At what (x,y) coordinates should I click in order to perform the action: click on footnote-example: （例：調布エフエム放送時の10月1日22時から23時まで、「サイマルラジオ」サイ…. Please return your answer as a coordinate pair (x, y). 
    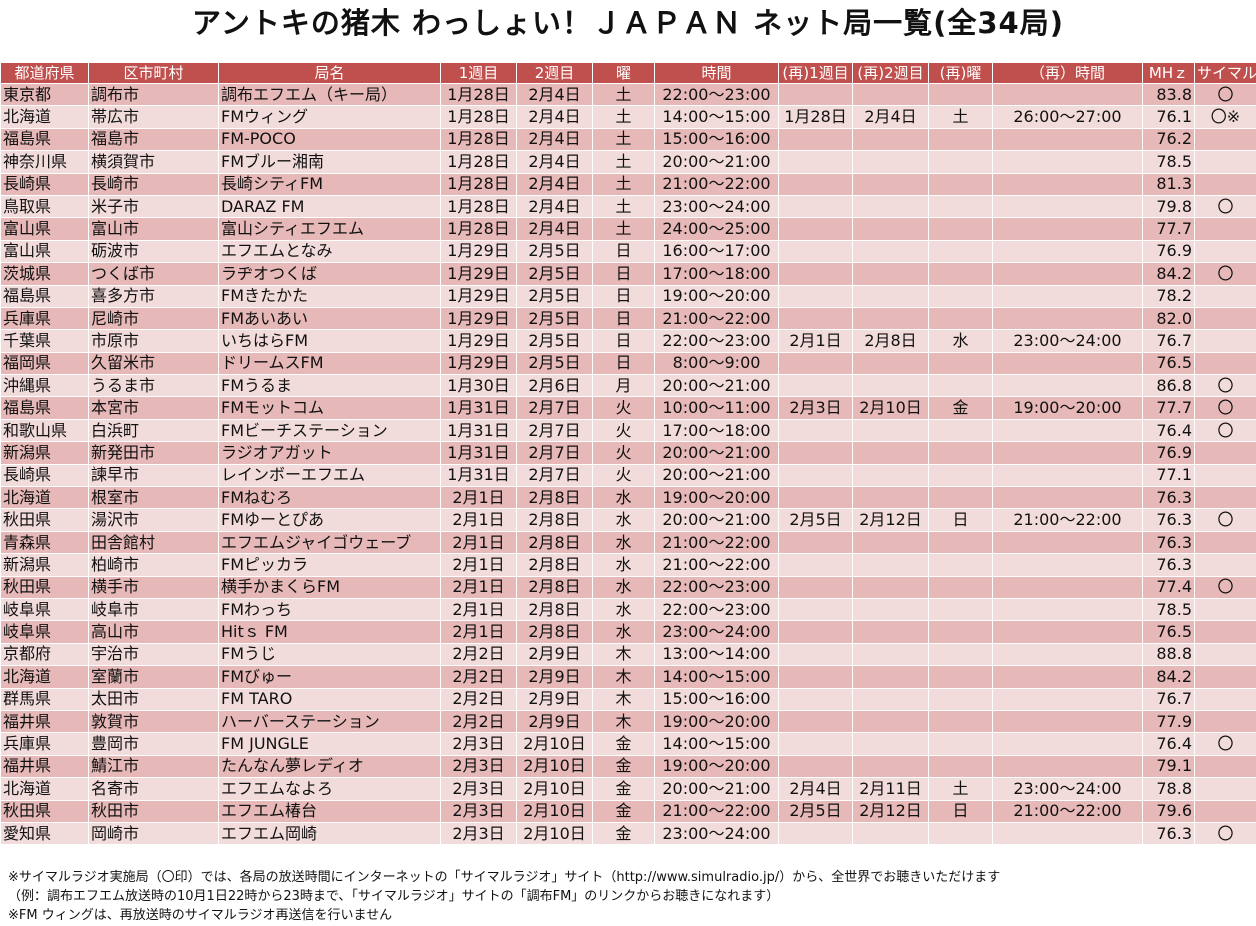
    Looking at the image, I should click on (394, 896).